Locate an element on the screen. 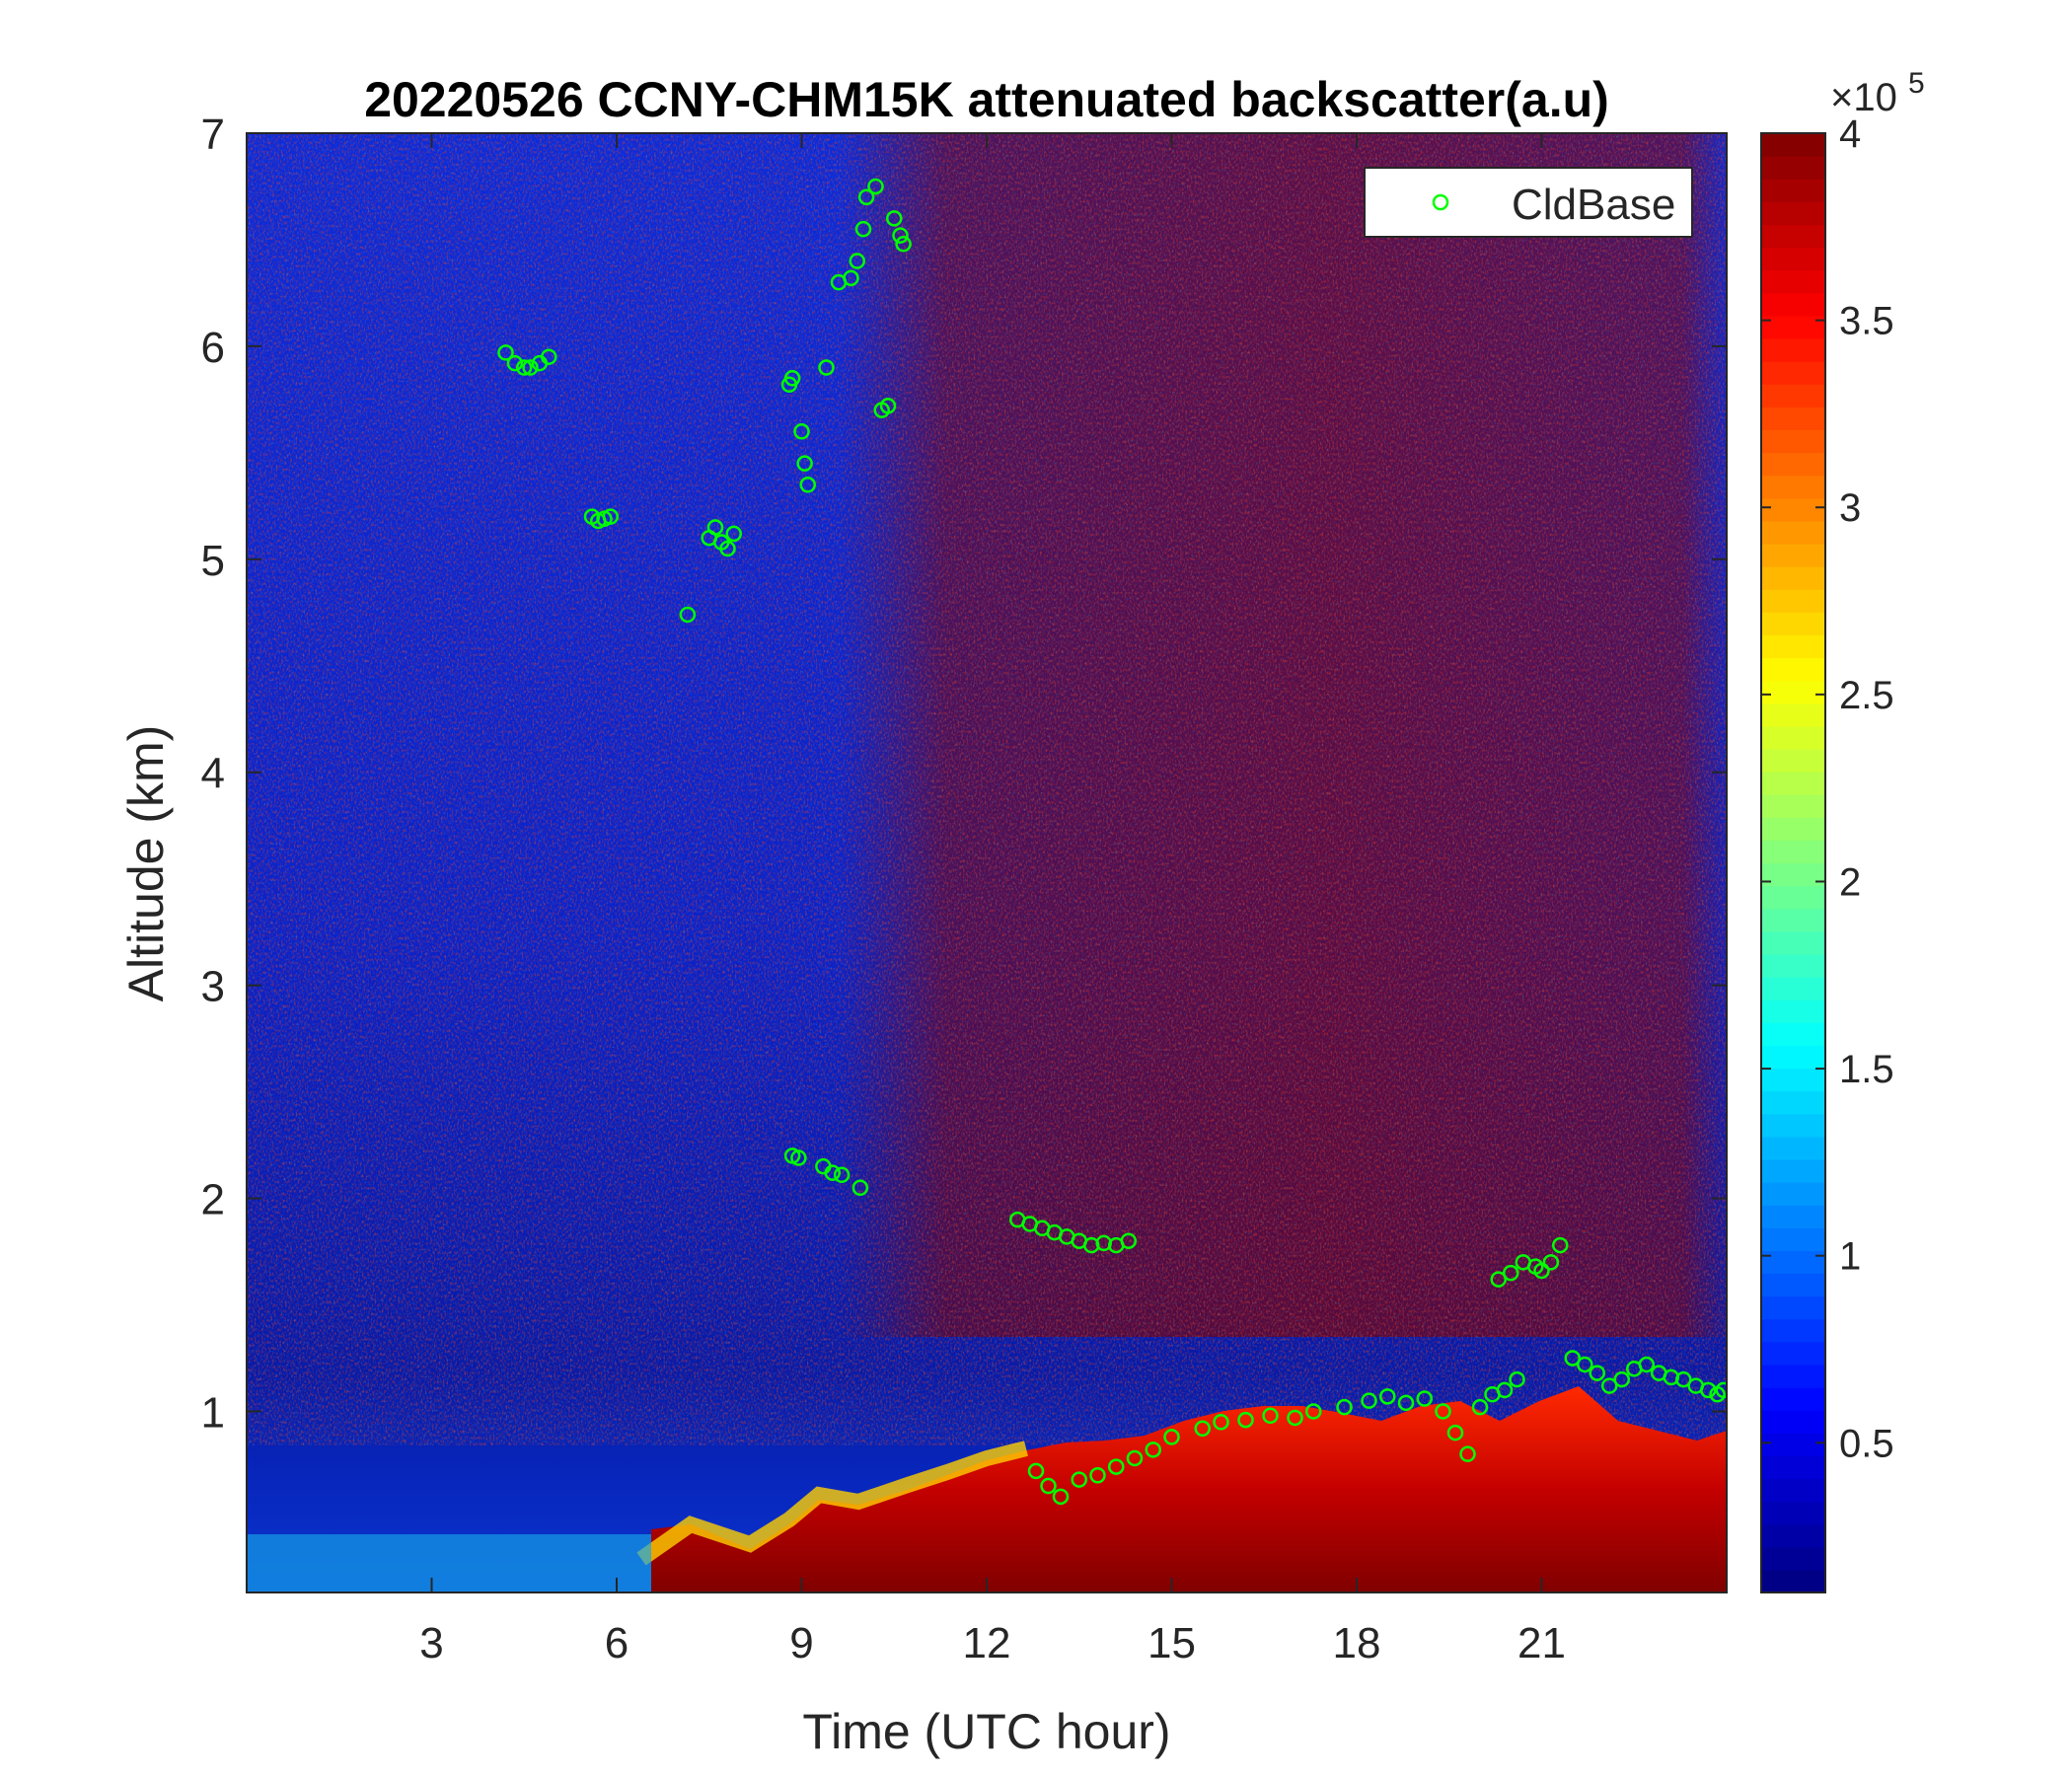 This screenshot has width=2072, height=1776. colorbar-tick-label: 1 is located at coordinates (1850, 1257).